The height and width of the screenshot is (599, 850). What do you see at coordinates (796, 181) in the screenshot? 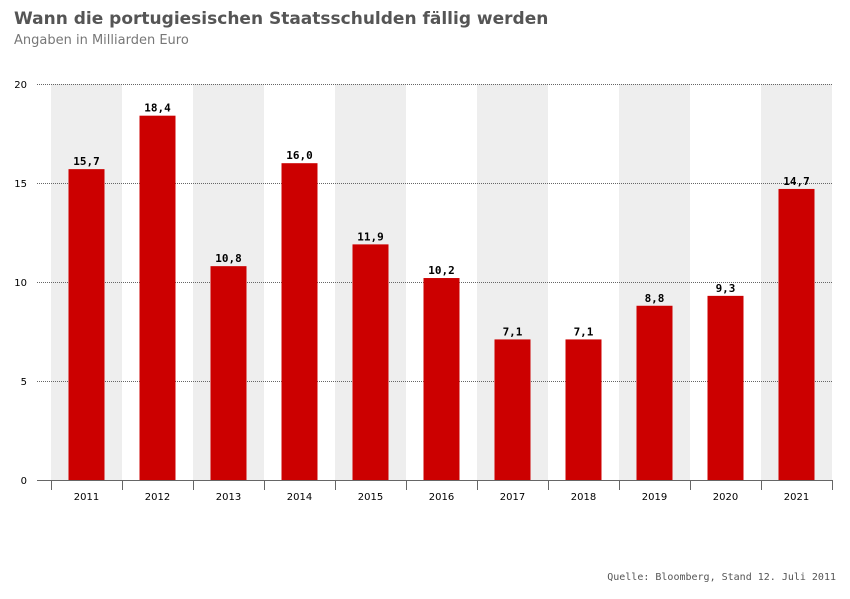
I see `value-label-2021: 14,7` at bounding box center [796, 181].